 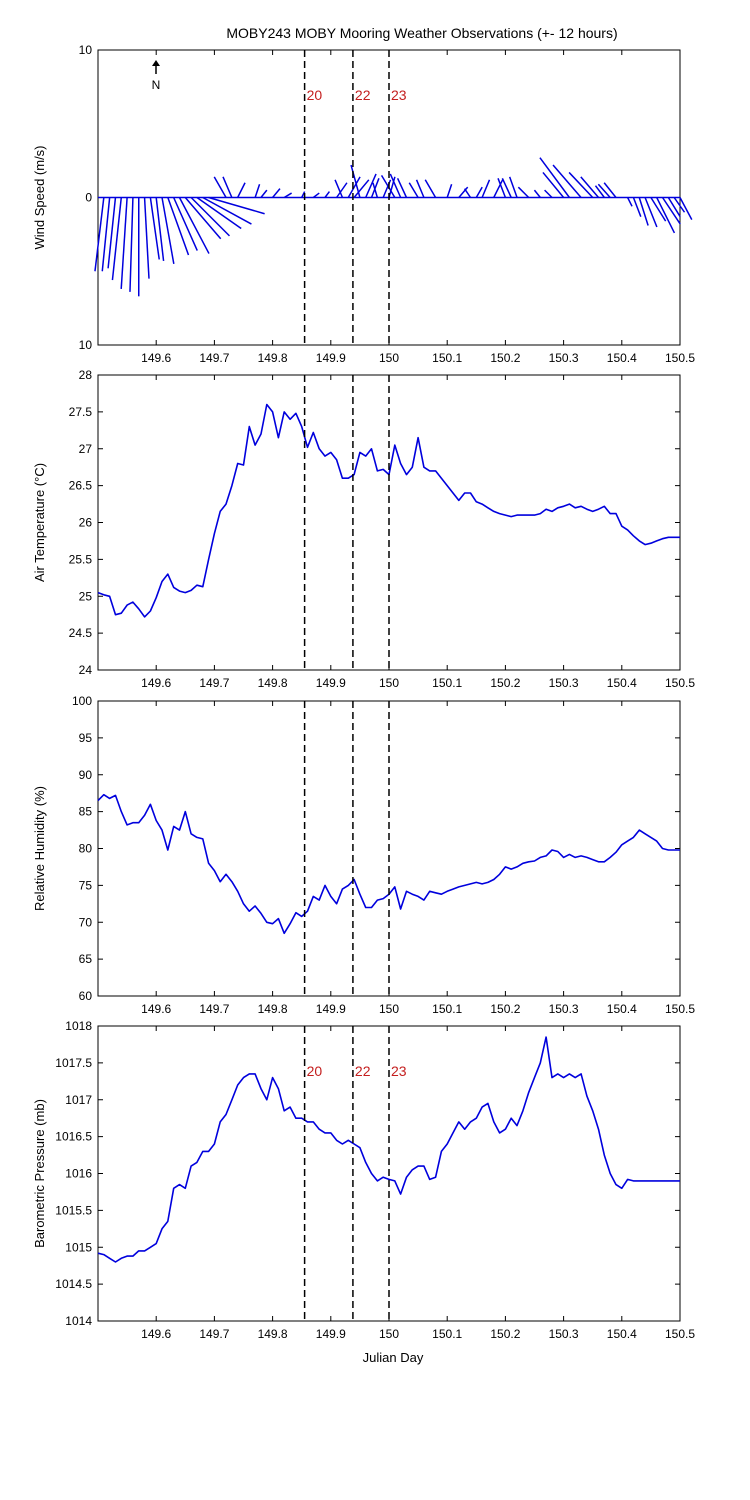 What do you see at coordinates (86, 449) in the screenshot?
I see `y-tick-label: 27` at bounding box center [86, 449].